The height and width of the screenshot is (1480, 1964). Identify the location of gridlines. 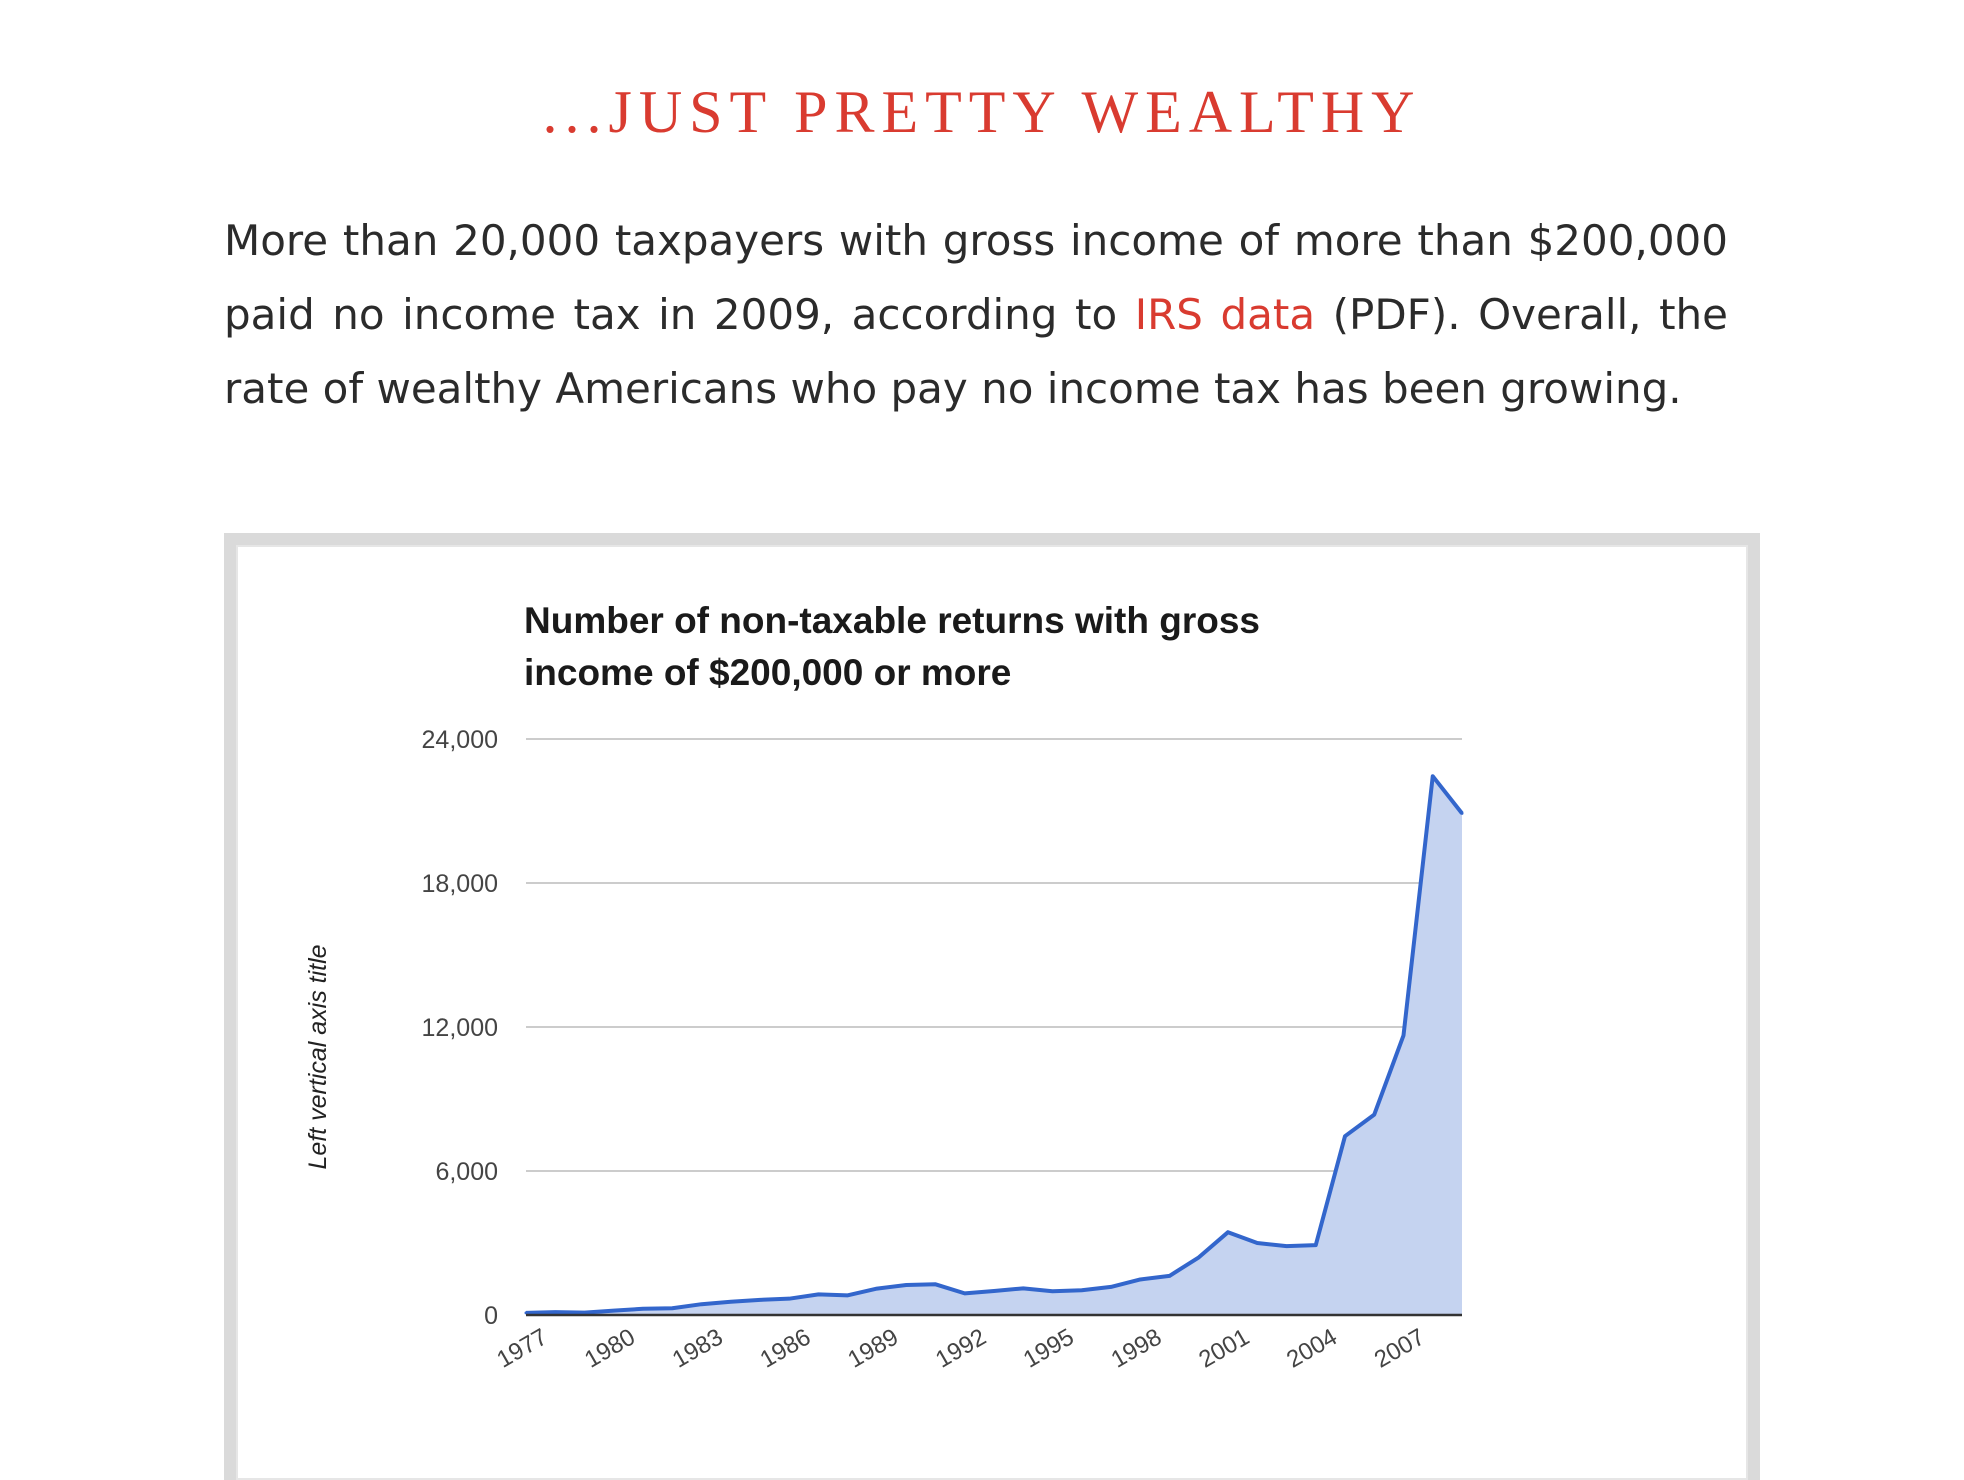
(994, 955).